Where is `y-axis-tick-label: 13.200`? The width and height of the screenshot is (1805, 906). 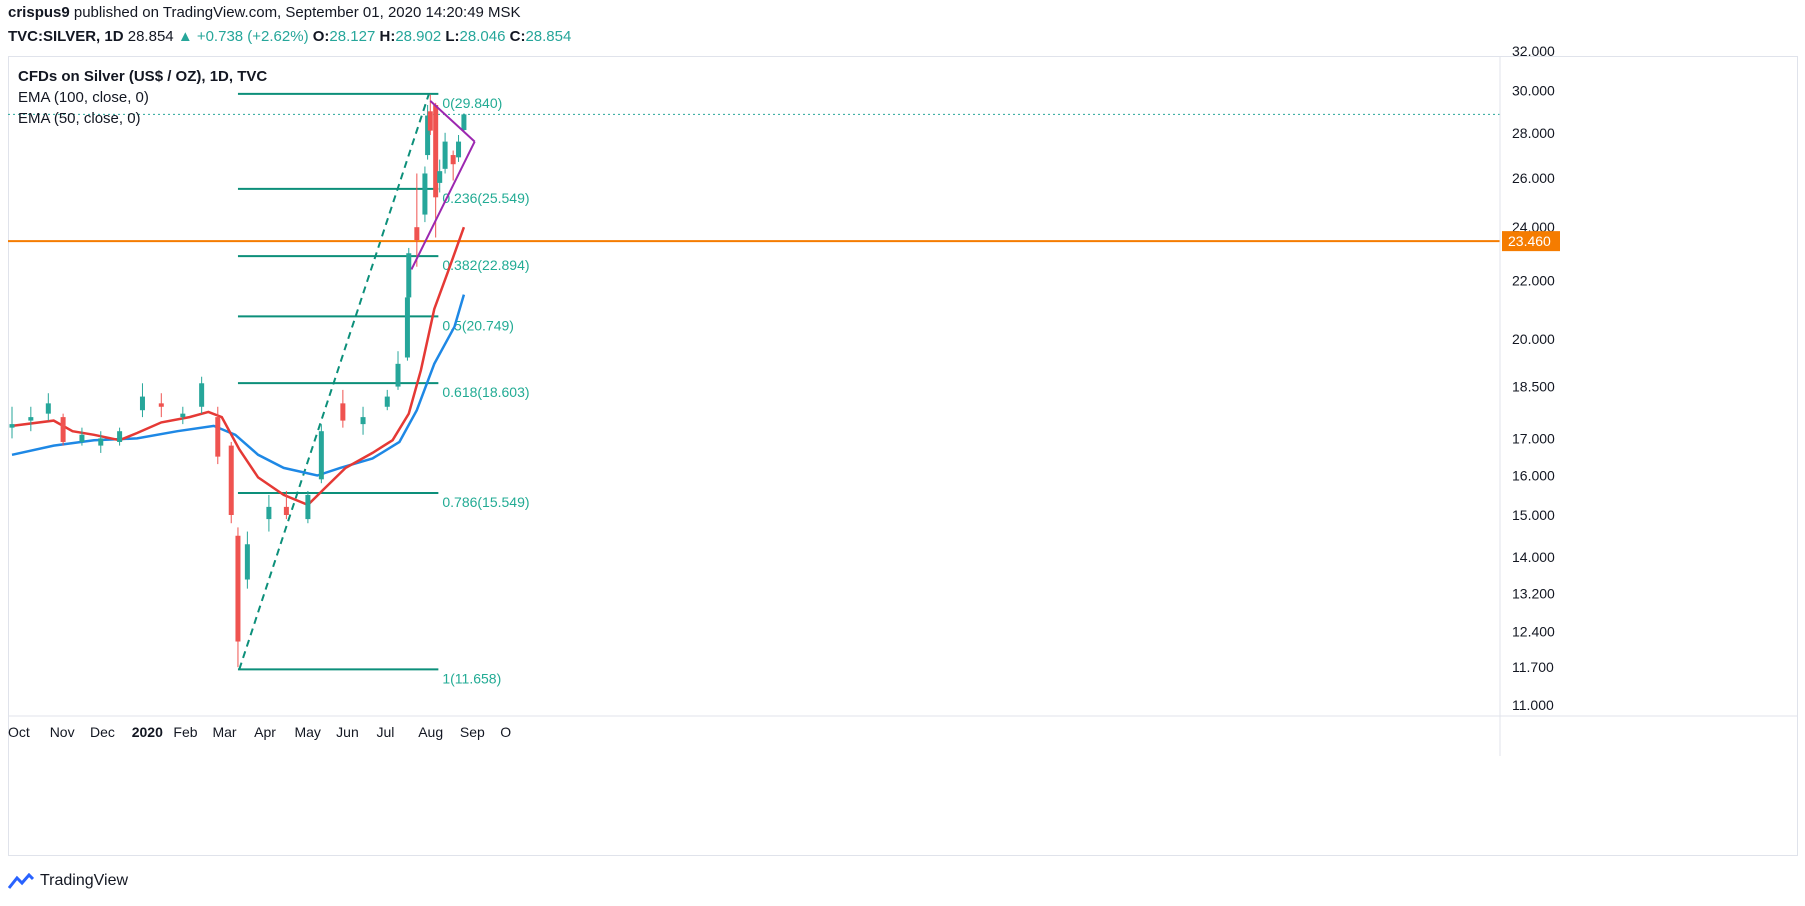 y-axis-tick-label: 13.200 is located at coordinates (1533, 593).